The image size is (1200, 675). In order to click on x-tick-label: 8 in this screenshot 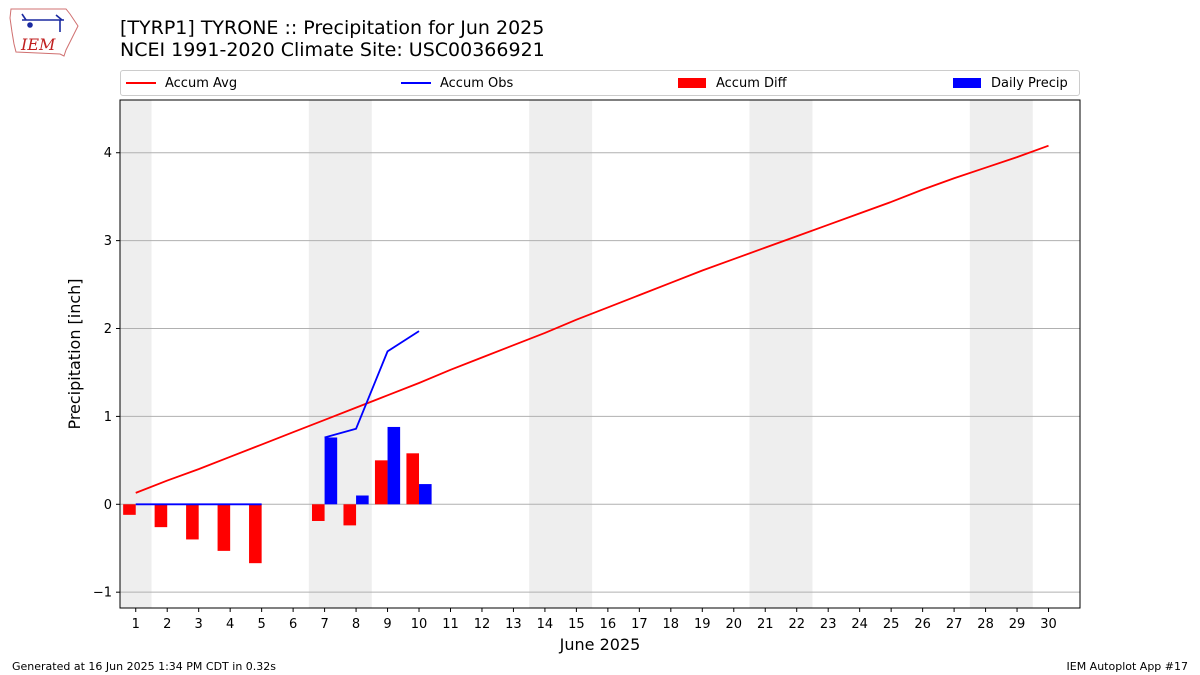, I will do `click(356, 624)`.